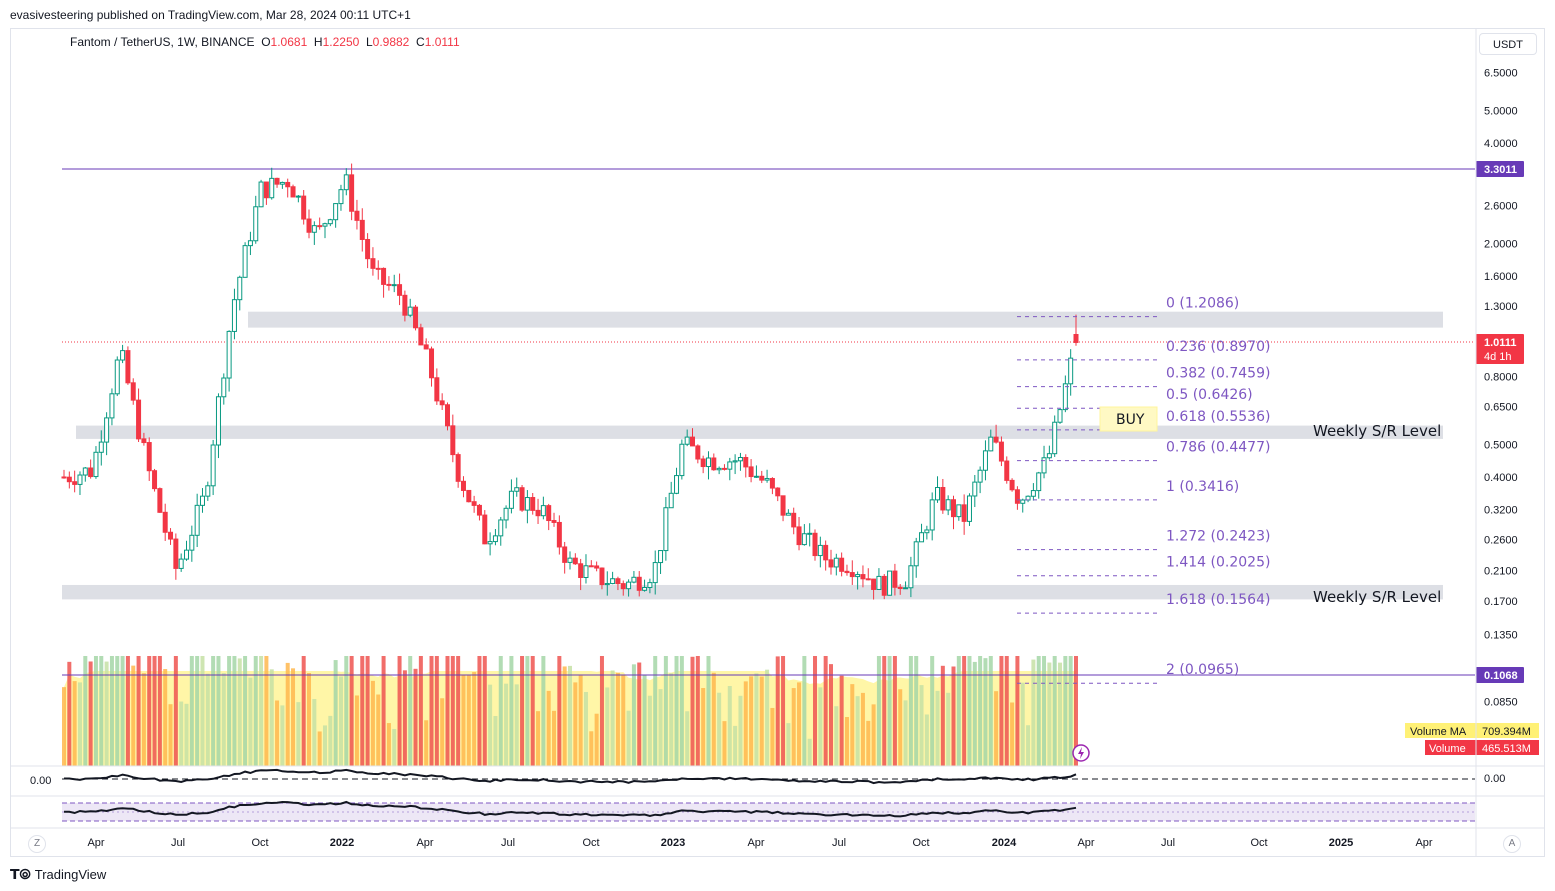  I want to click on tradingview-logo-icon: 𝗧⦾, so click(20, 874).